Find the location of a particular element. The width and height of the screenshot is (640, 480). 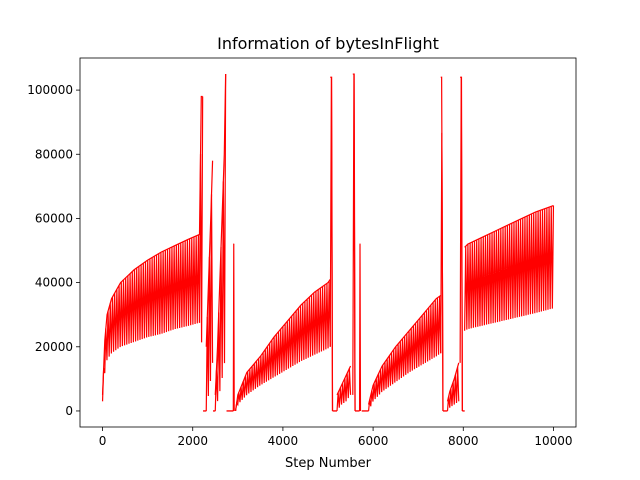

y-tick-label: 0 is located at coordinates (69, 411).